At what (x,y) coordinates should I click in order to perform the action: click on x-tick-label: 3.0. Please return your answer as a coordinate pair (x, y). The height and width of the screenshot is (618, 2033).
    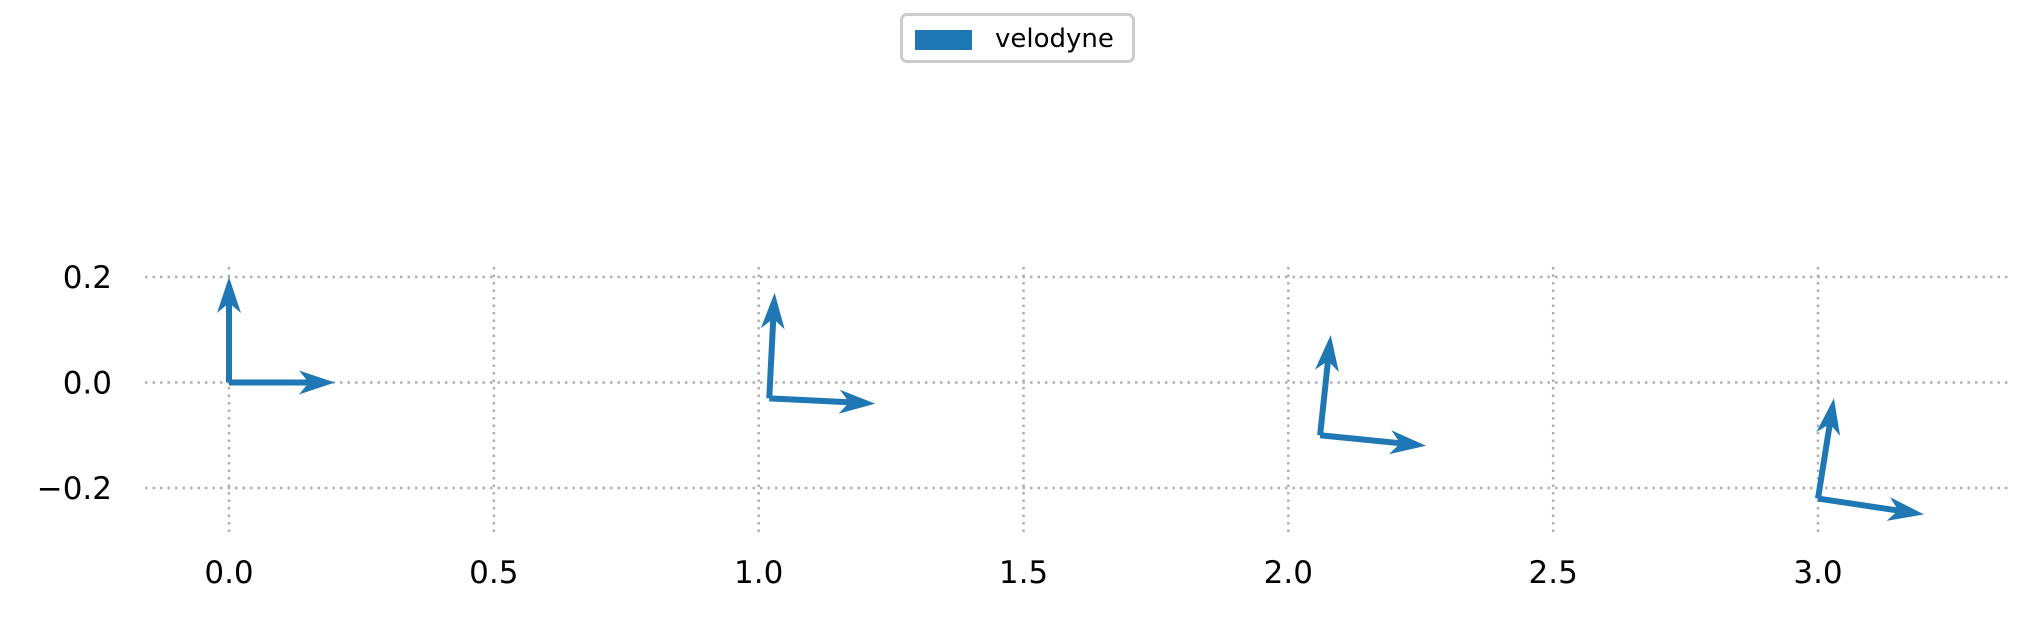
    Looking at the image, I should click on (1817, 573).